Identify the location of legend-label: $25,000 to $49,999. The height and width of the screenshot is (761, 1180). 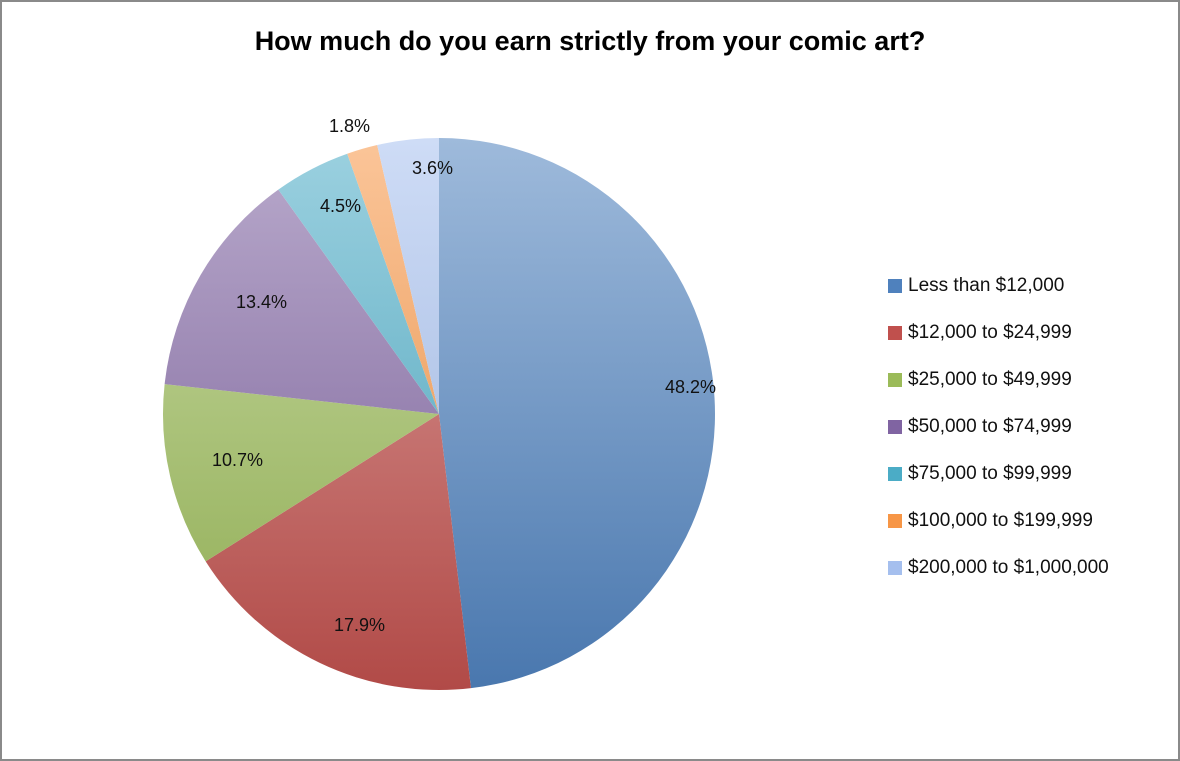
(990, 379).